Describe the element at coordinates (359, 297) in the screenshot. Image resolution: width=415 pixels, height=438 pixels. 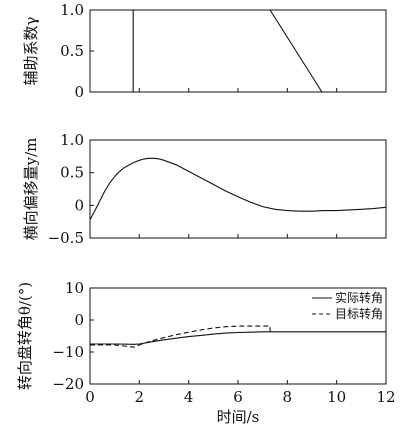
I see `legend-label: 实际转角` at that location.